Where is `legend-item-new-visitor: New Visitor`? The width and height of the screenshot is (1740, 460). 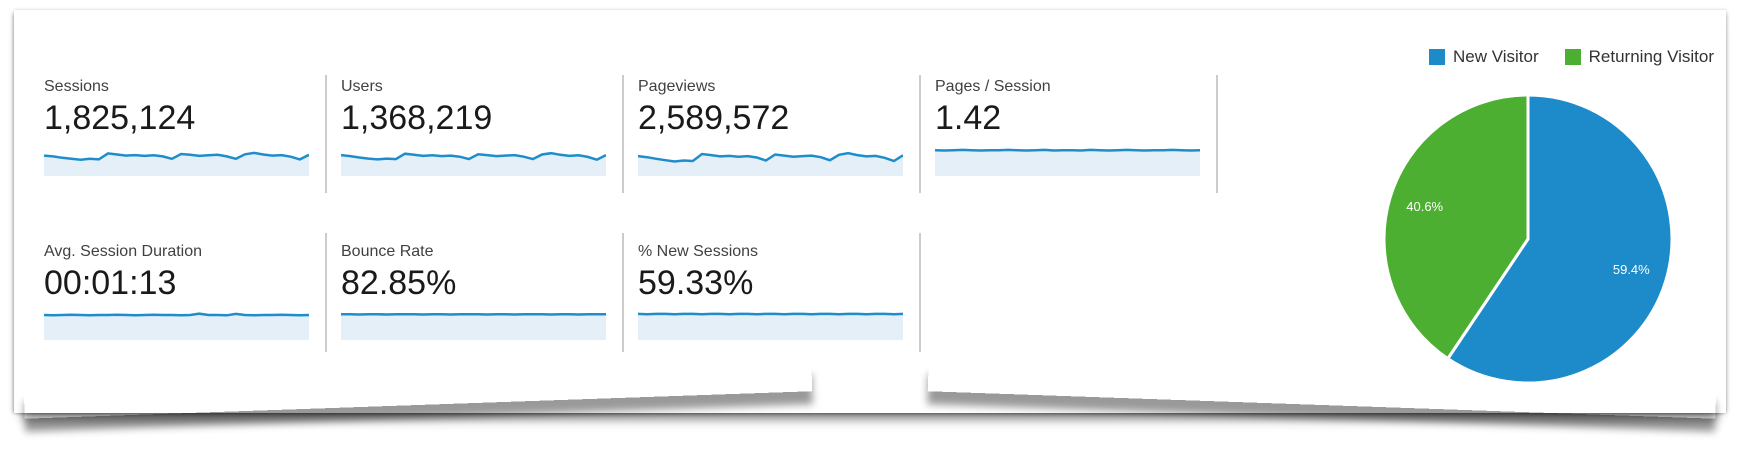 legend-item-new-visitor: New Visitor is located at coordinates (1483, 57).